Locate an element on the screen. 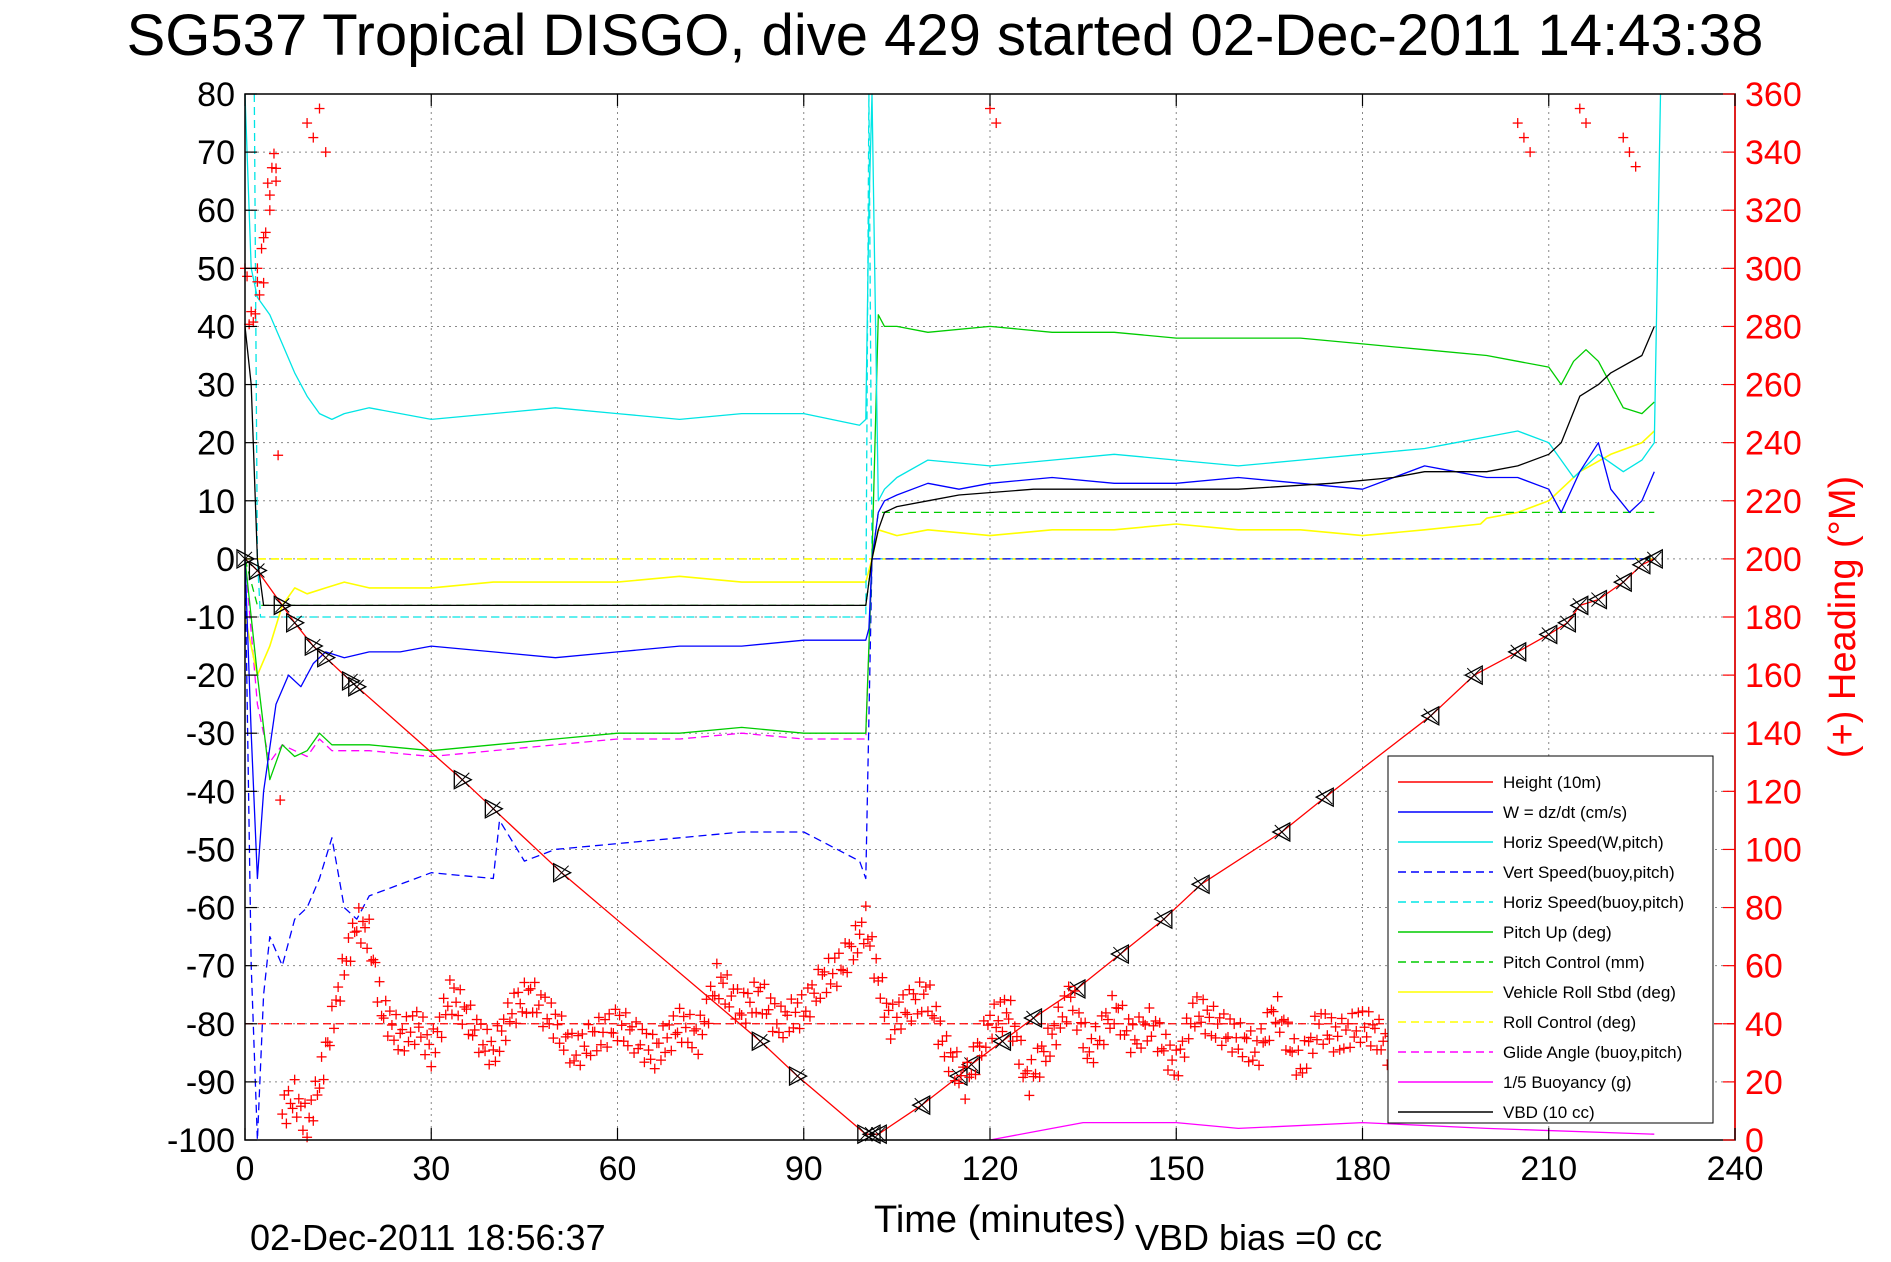 This screenshot has width=1891, height=1262. y-right-tick-label: 60 is located at coordinates (1764, 967).